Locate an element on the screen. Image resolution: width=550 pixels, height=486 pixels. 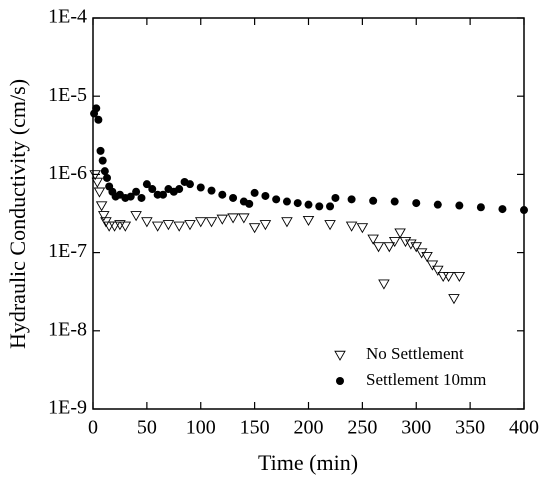
x-tick-label: 200 is located at coordinates (309, 428).